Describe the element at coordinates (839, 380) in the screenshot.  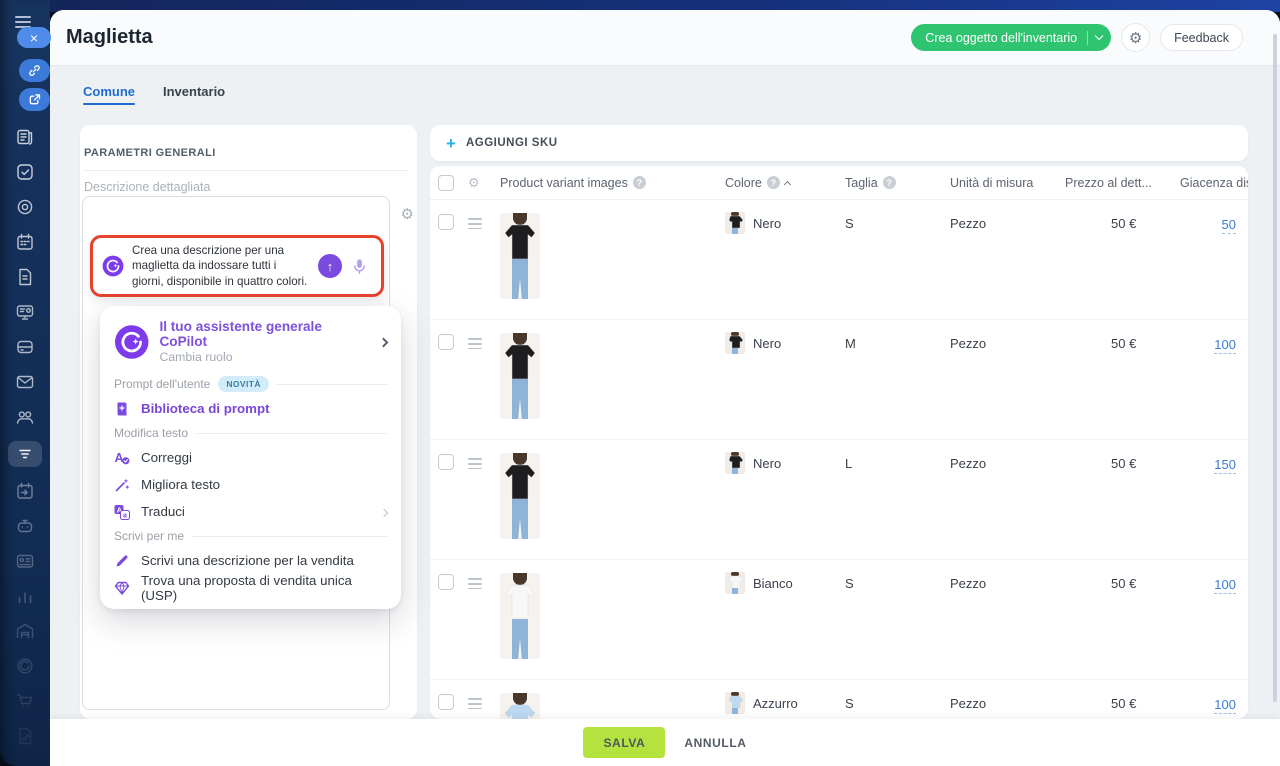
I see `table-row: Nero M Pezzo 50 € 100` at that location.